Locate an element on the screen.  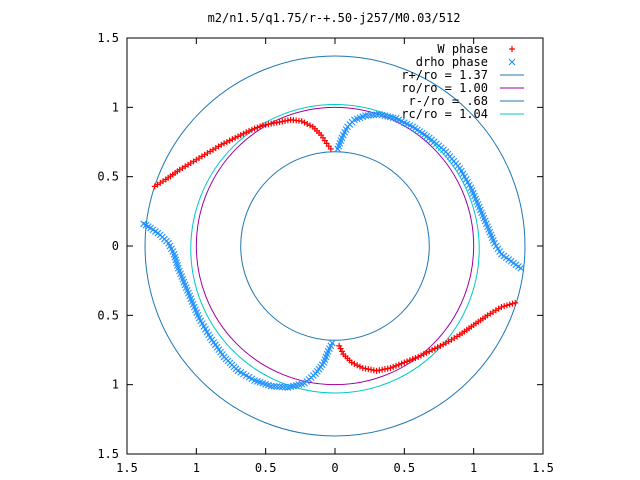
x-tick-label: 0 is located at coordinates (334, 468).